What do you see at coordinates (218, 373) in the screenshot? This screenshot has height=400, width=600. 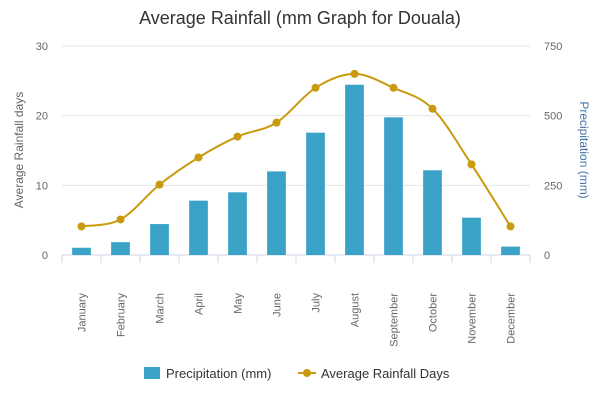 I see `legend-label: Precipitation (mm)` at bounding box center [218, 373].